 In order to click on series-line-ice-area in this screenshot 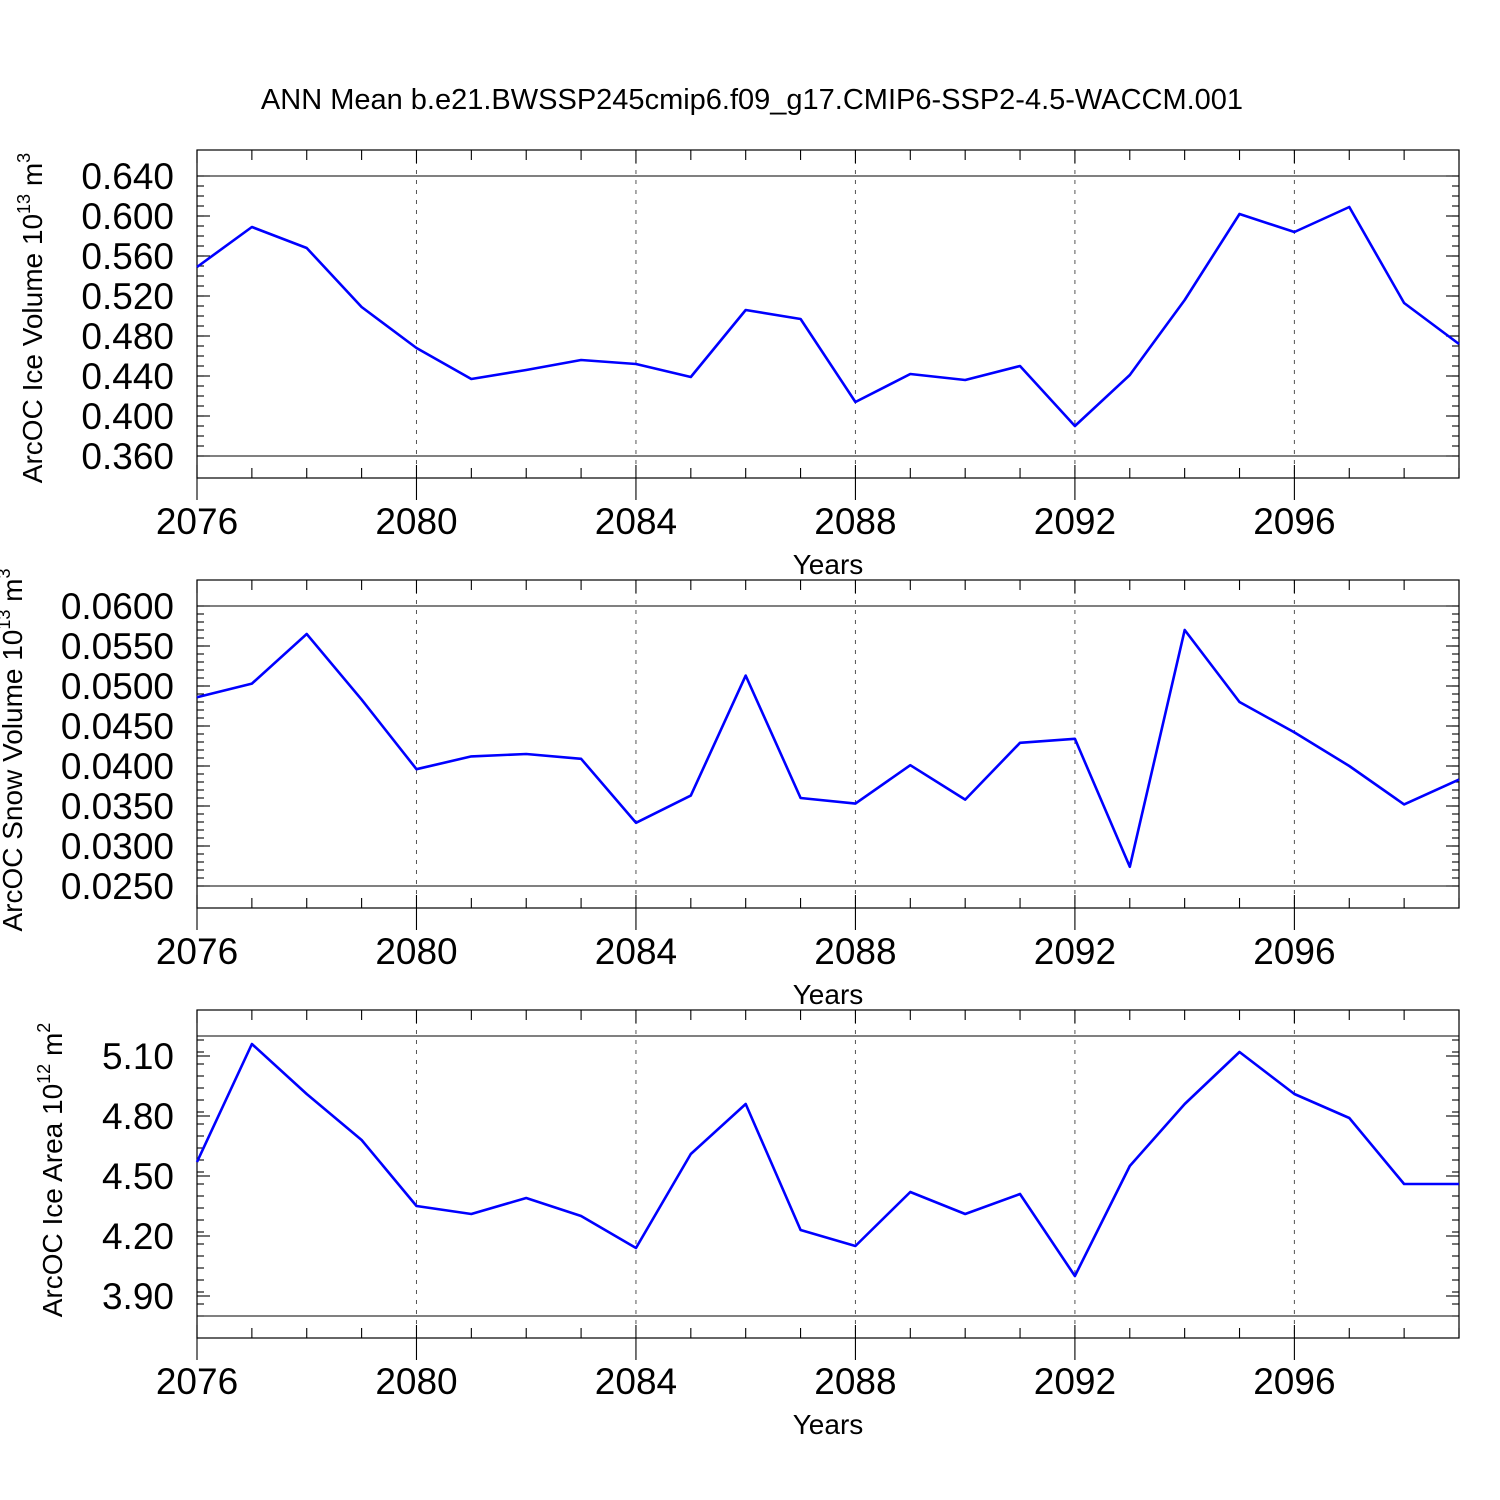, I will do `click(827, 1160)`.